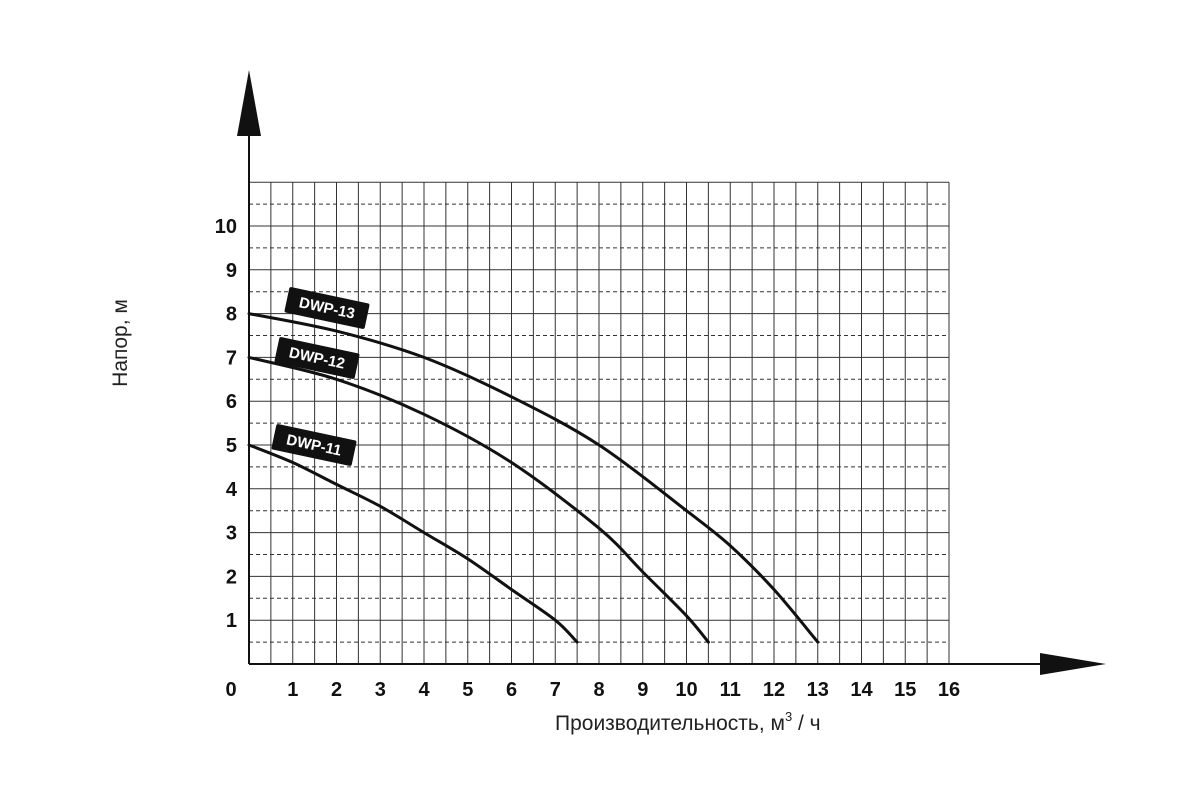  I want to click on x-tick-label: 1, so click(292, 690).